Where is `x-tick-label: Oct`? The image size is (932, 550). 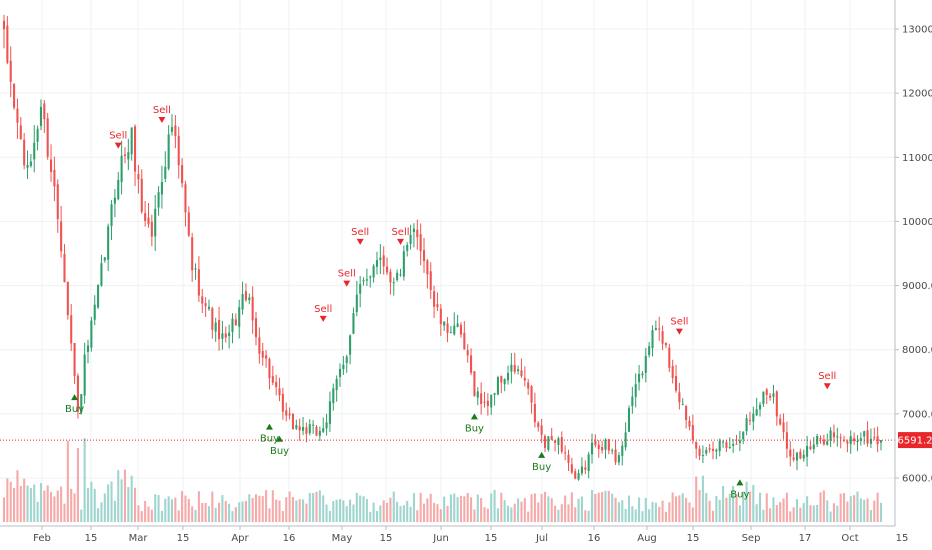
x-tick-label: Oct is located at coordinates (849, 538).